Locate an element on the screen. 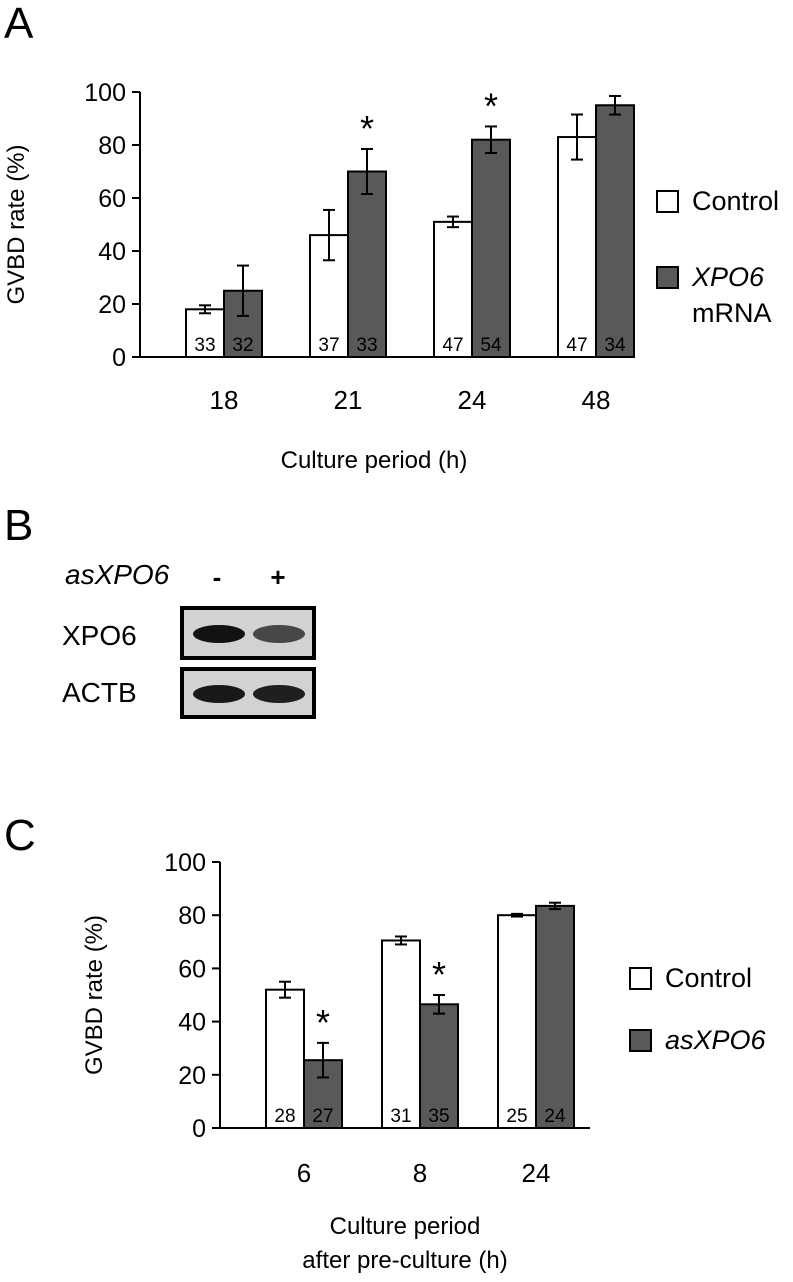  lane-plus-label: + is located at coordinates (277, 577).